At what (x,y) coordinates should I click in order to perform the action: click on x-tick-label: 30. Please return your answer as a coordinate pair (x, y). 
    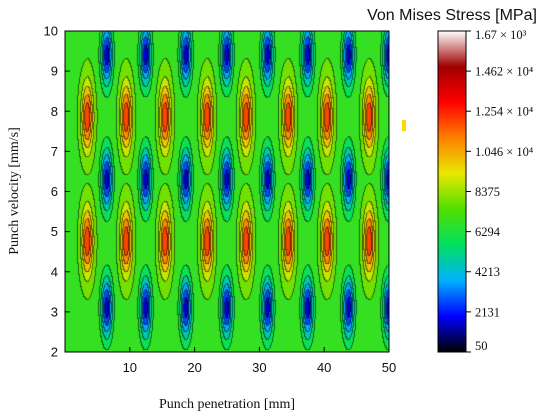
    Looking at the image, I should click on (259, 367).